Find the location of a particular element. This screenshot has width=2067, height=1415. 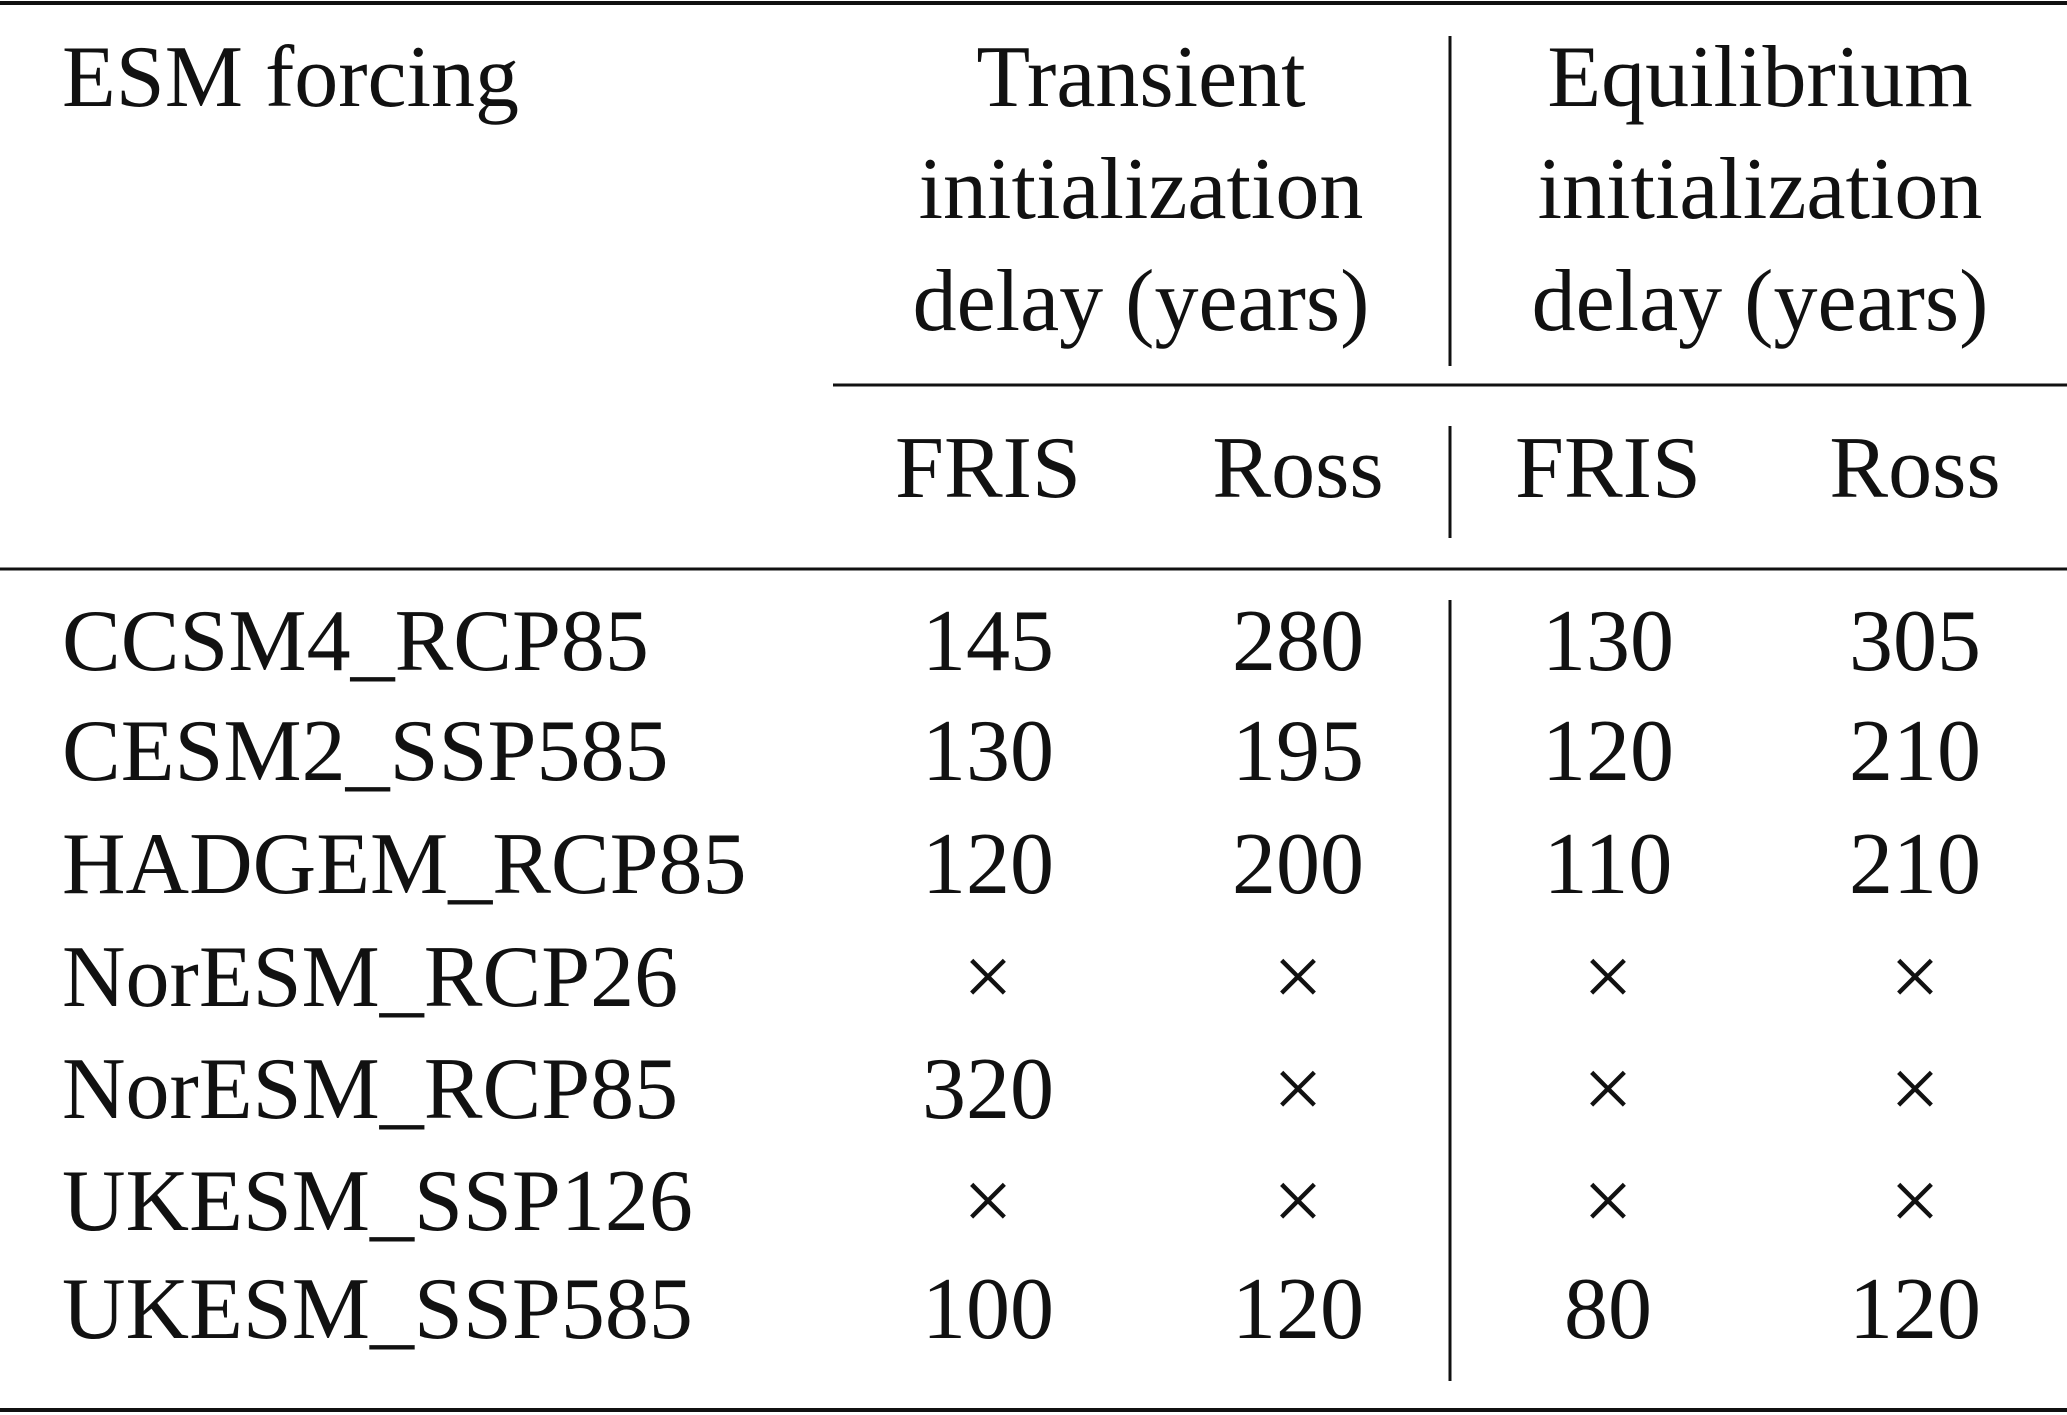

row-label: UKESM_SSP585 is located at coordinates (377, 1309).